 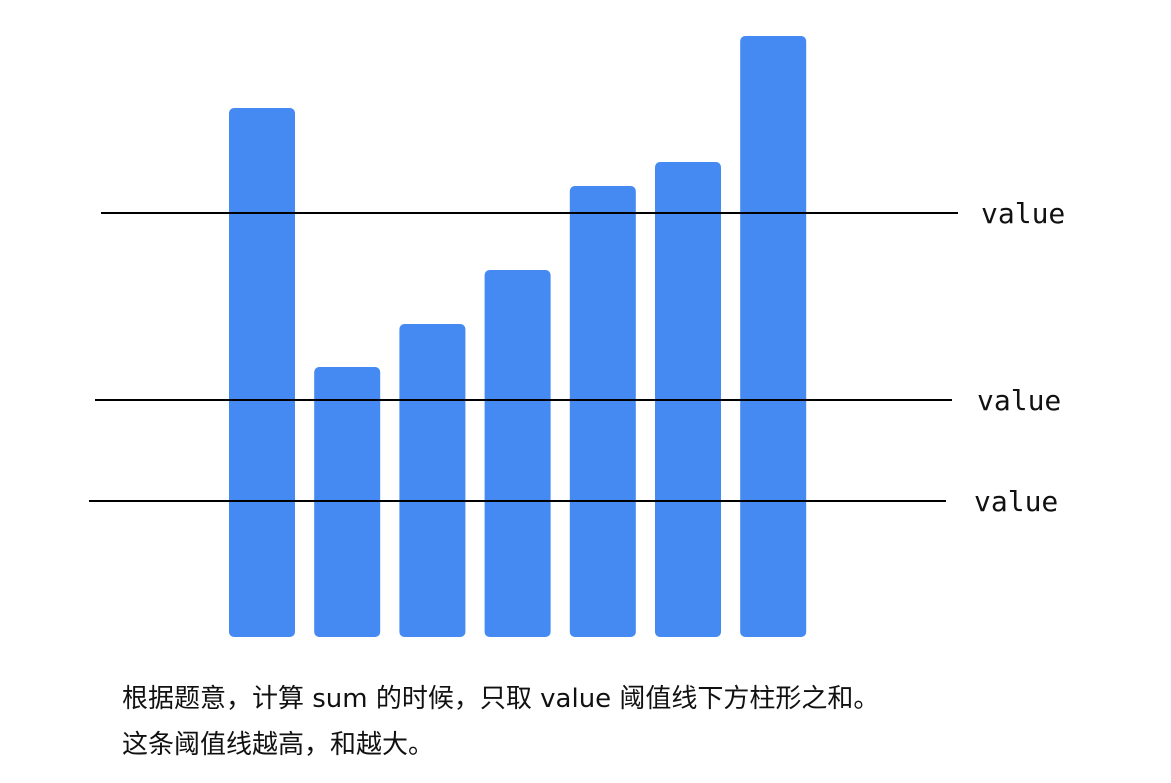 I want to click on threshold-line-label-1: value, so click(x=1023, y=213).